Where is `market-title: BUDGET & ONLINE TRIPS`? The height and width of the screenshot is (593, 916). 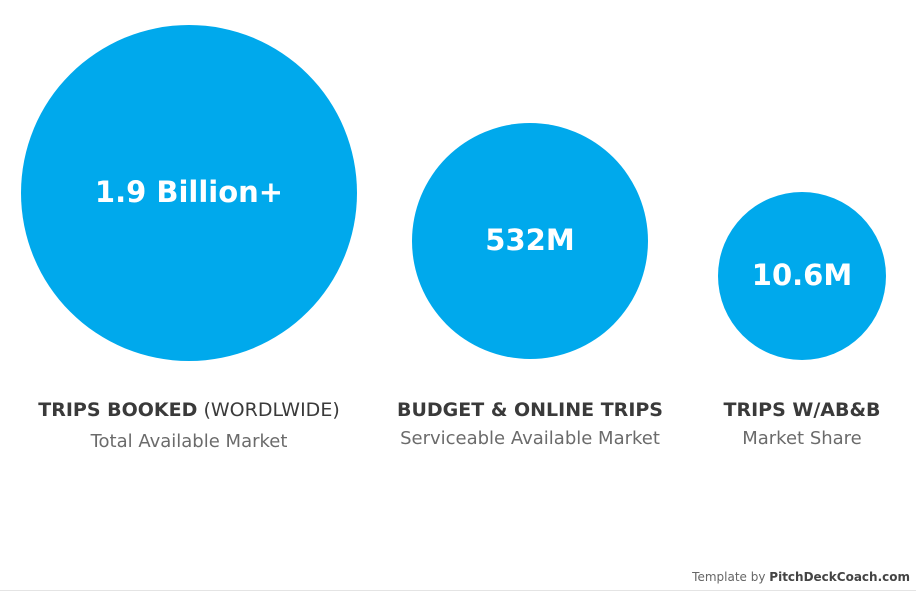 market-title: BUDGET & ONLINE TRIPS is located at coordinates (530, 410).